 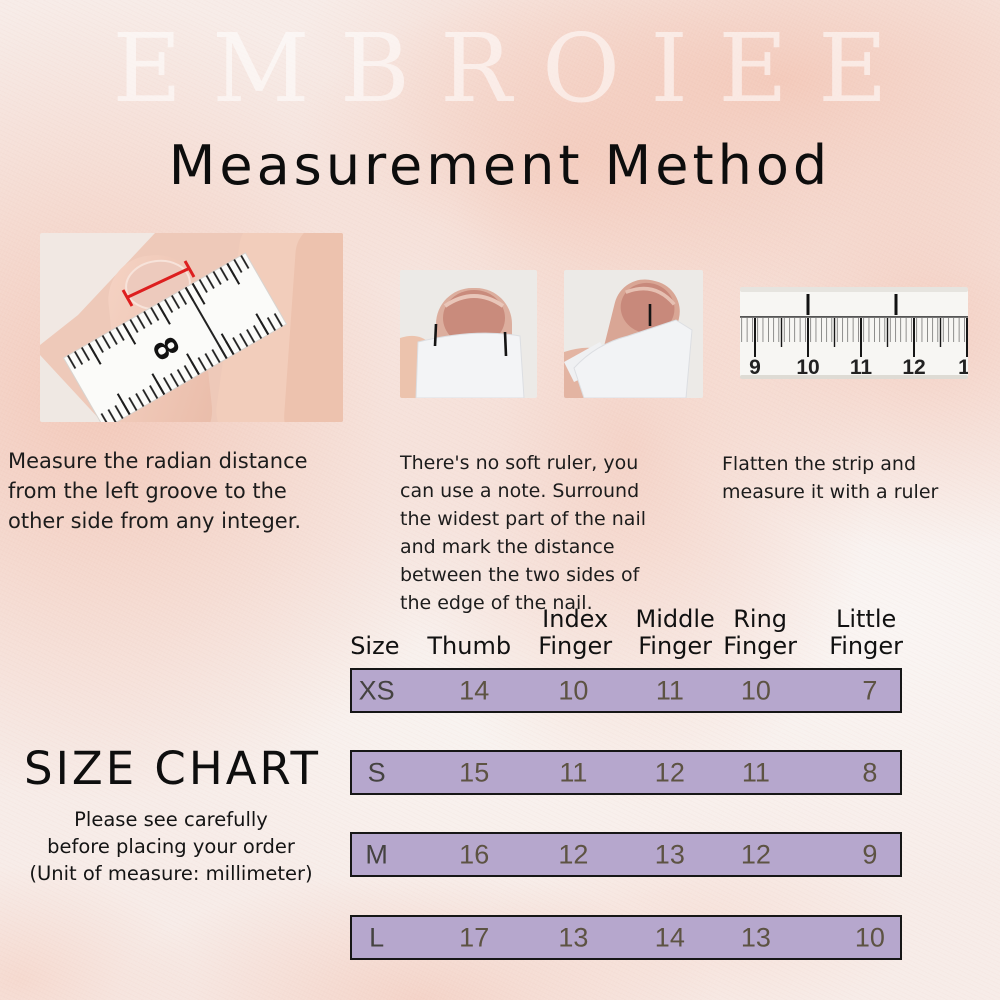 What do you see at coordinates (474, 772) in the screenshot?
I see `value-cell: 15` at bounding box center [474, 772].